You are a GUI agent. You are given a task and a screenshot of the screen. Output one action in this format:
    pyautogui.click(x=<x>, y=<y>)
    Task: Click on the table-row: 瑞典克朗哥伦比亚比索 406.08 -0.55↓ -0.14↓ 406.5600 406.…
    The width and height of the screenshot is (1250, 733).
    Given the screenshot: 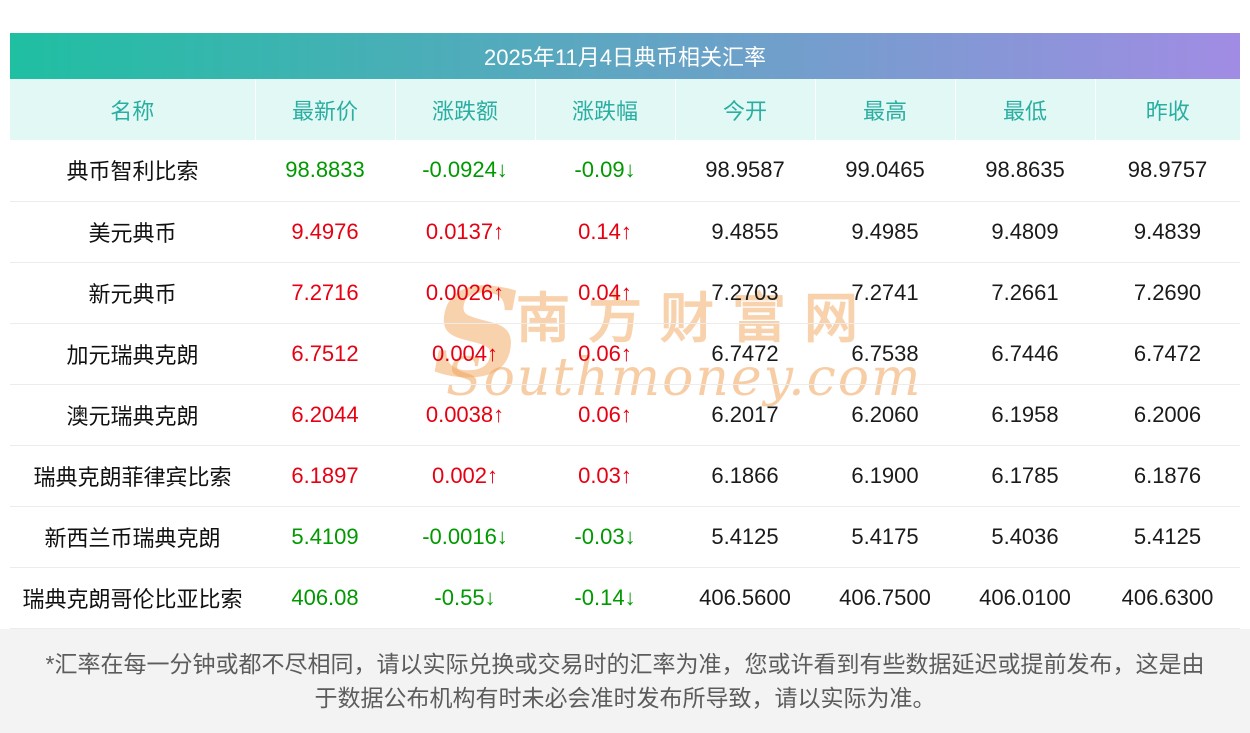 What is the action you would take?
    pyautogui.click(x=625, y=598)
    